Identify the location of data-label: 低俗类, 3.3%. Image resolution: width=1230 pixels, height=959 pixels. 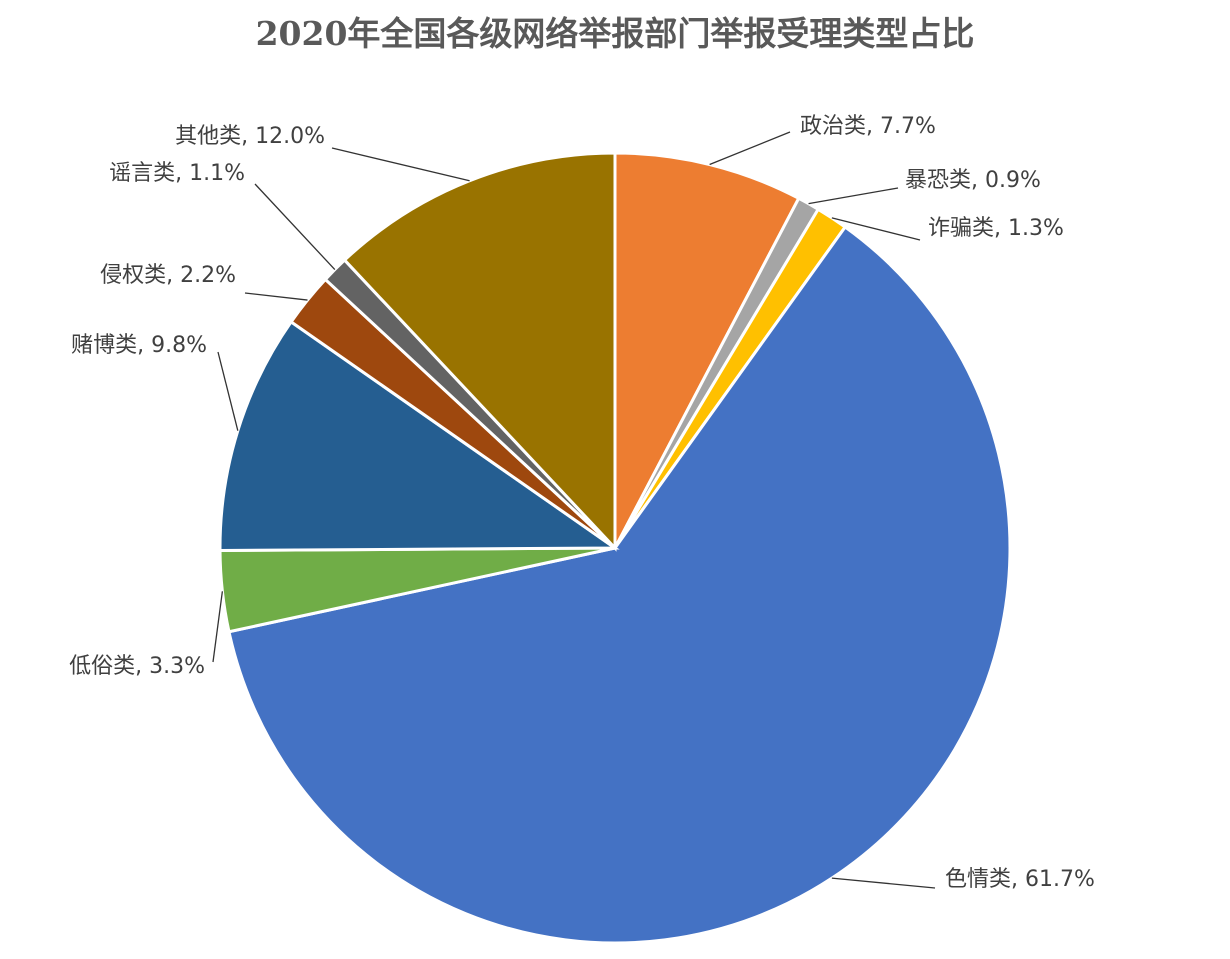
(137, 666).